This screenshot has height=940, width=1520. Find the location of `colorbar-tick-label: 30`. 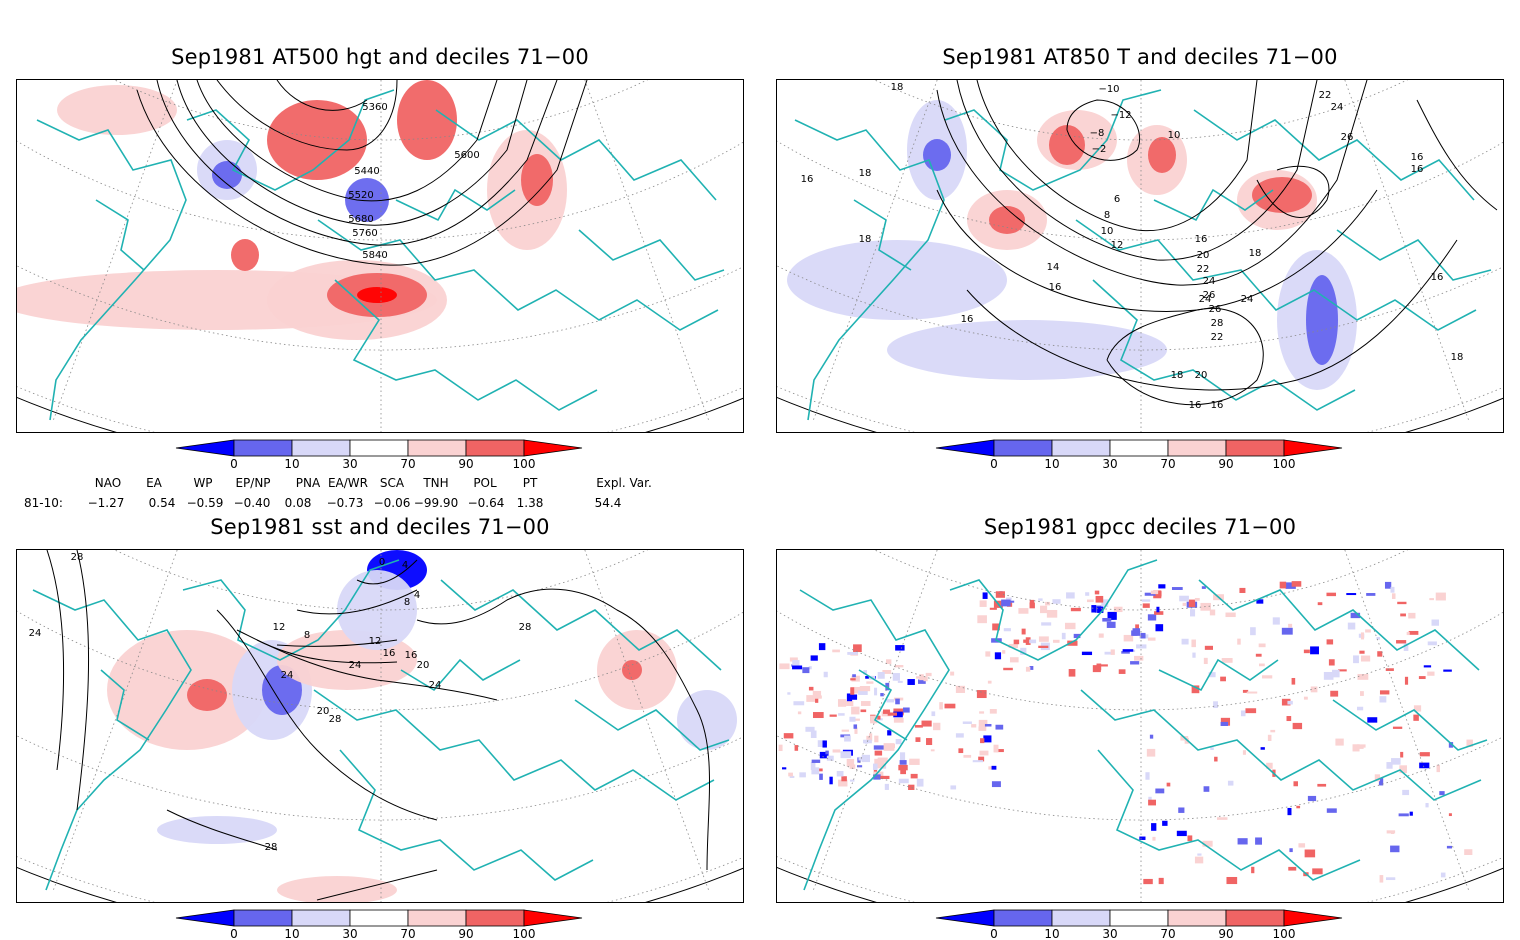

colorbar-tick-label: 30 is located at coordinates (1109, 933).